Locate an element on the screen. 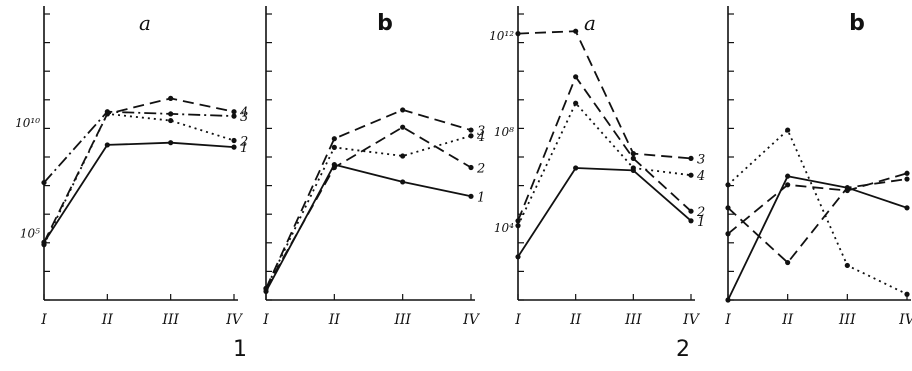 The height and width of the screenshot is (371, 912). y-tick-label: 10⁸ is located at coordinates (504, 132).